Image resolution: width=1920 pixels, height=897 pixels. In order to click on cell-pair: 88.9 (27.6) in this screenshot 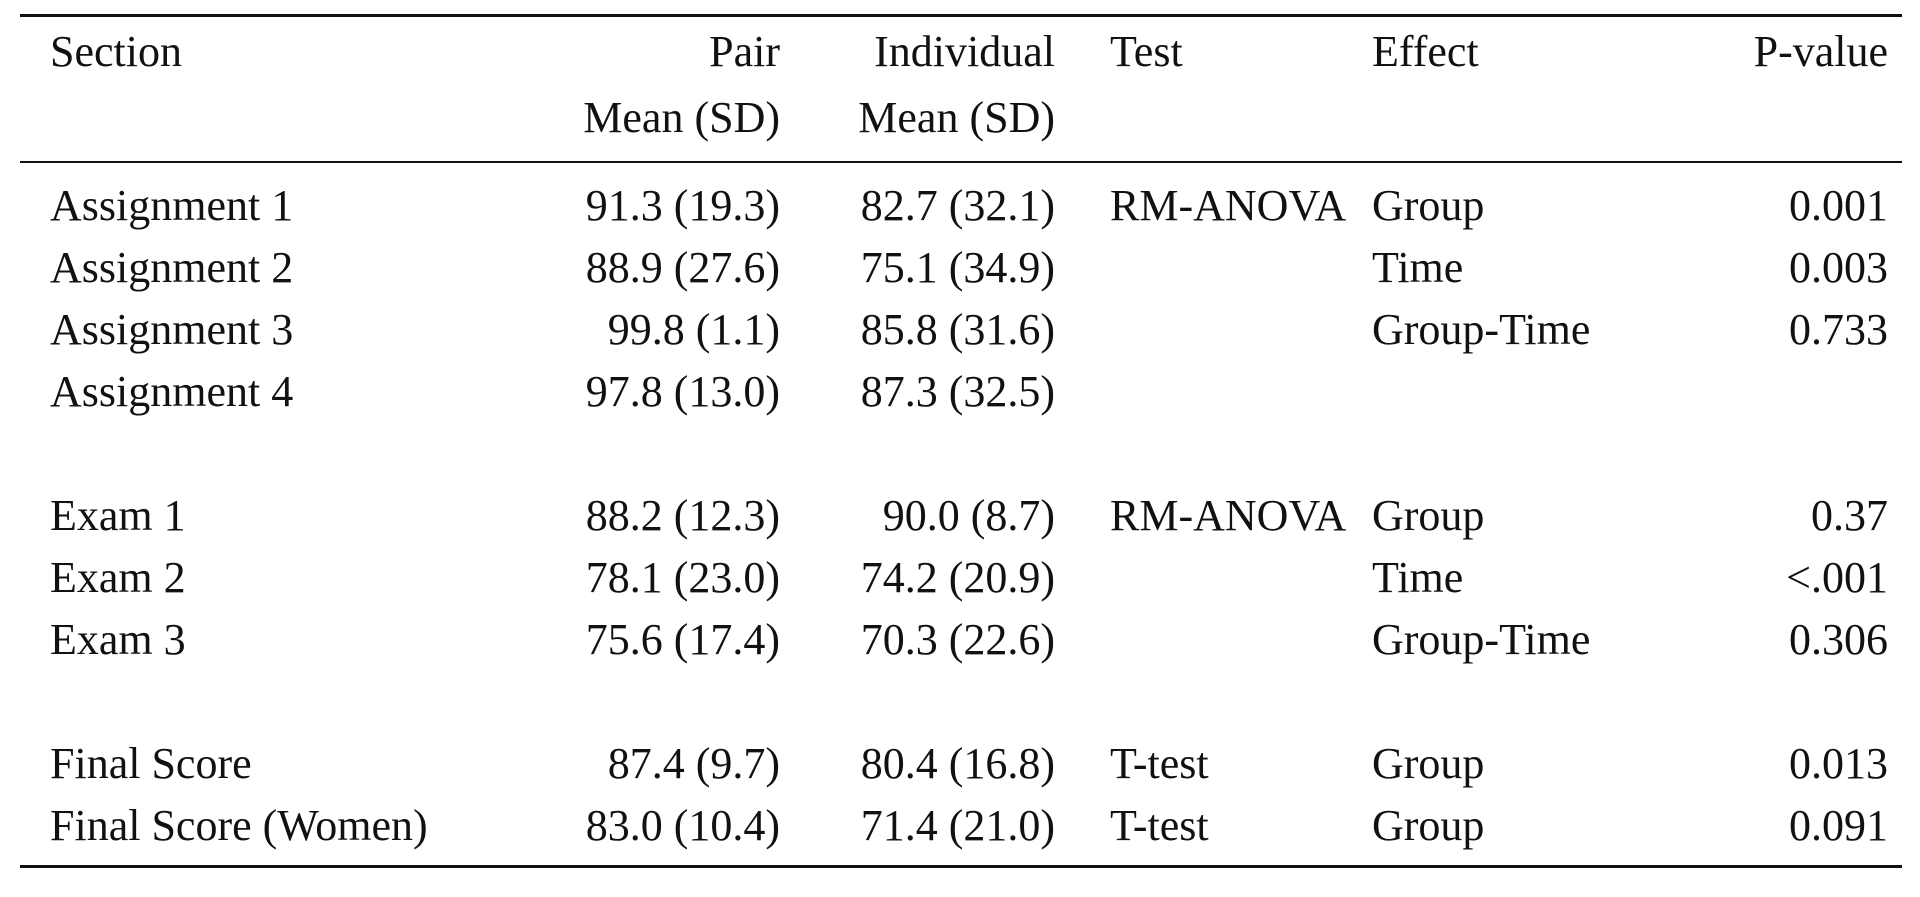, I will do `click(682, 267)`.